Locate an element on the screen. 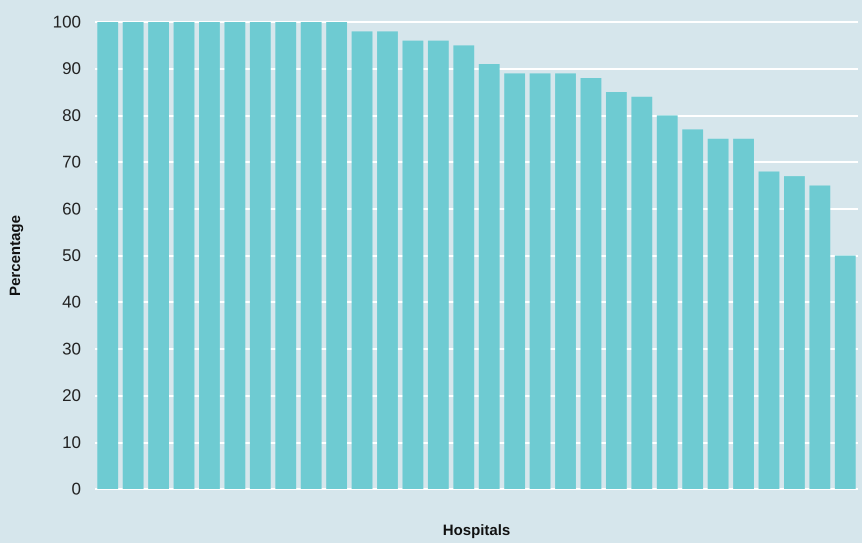 This screenshot has width=862, height=543. y-tick-label: 70 is located at coordinates (71, 162).